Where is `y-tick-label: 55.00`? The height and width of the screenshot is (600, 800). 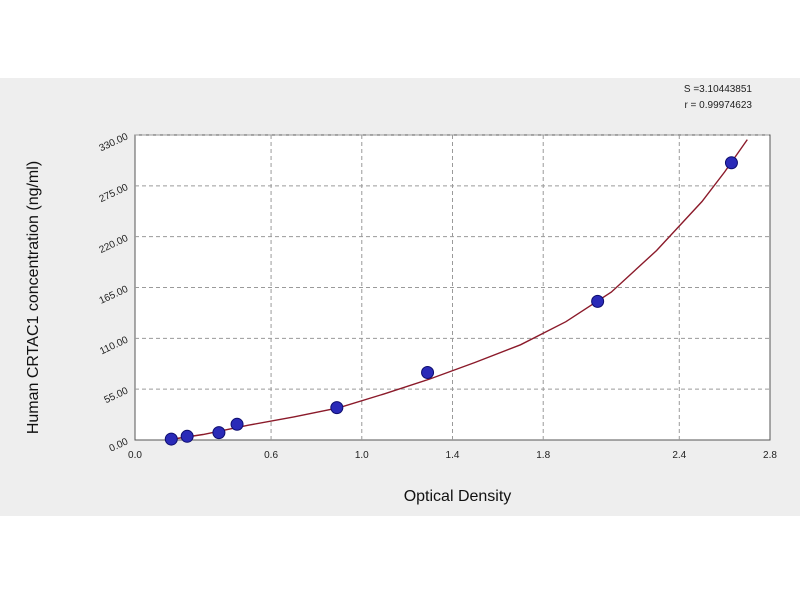 y-tick-label: 55.00 is located at coordinates (117, 395).